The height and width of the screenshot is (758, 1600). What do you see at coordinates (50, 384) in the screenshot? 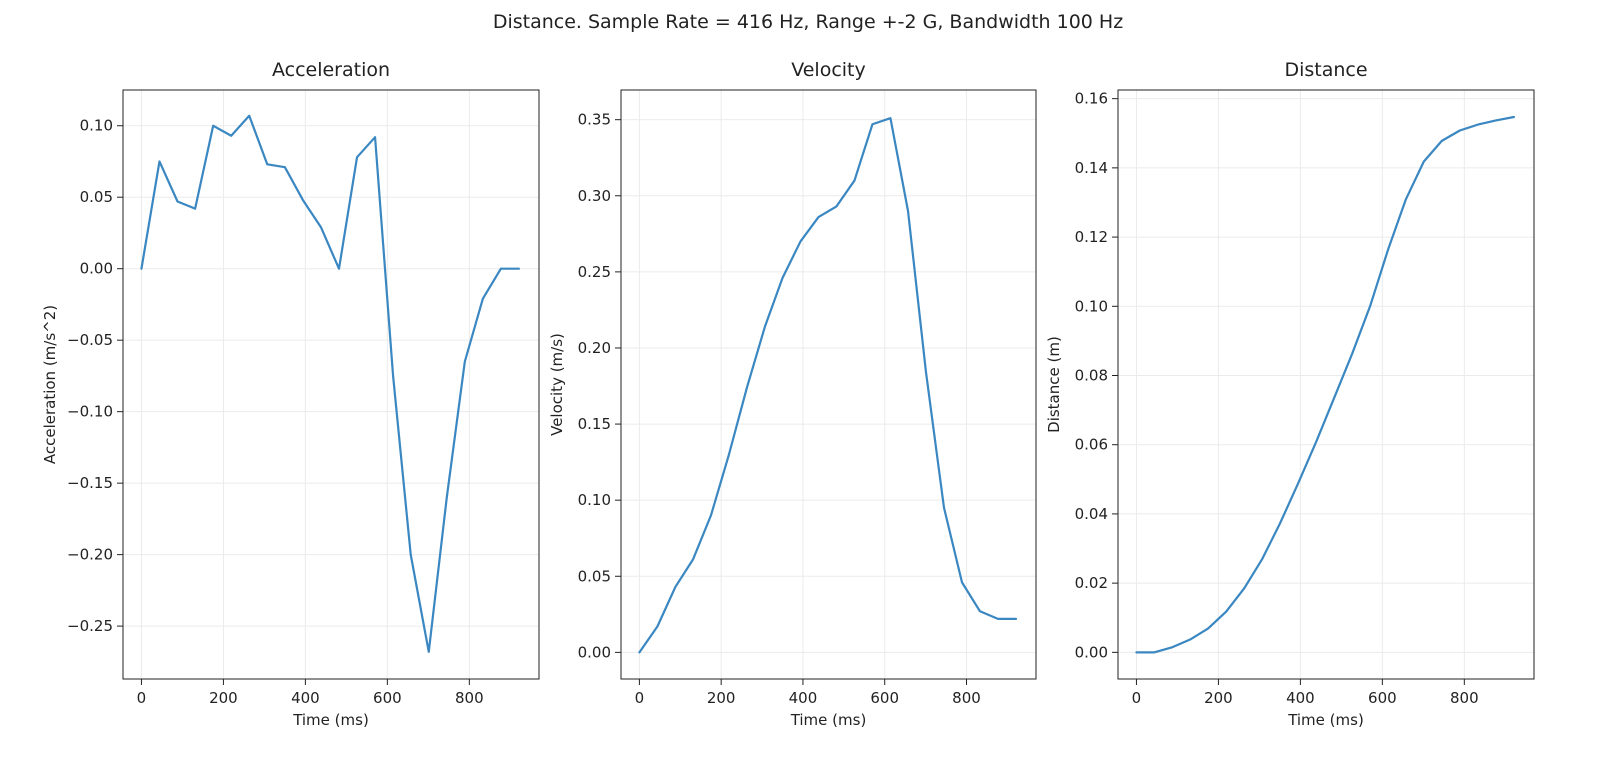
I see `y-axis-label: Acceleration (m/s^2)` at bounding box center [50, 384].